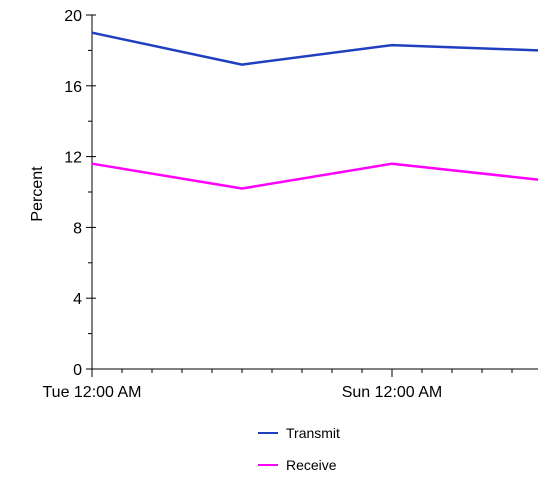  What do you see at coordinates (299, 449) in the screenshot?
I see `legend: Transmit Receive` at bounding box center [299, 449].